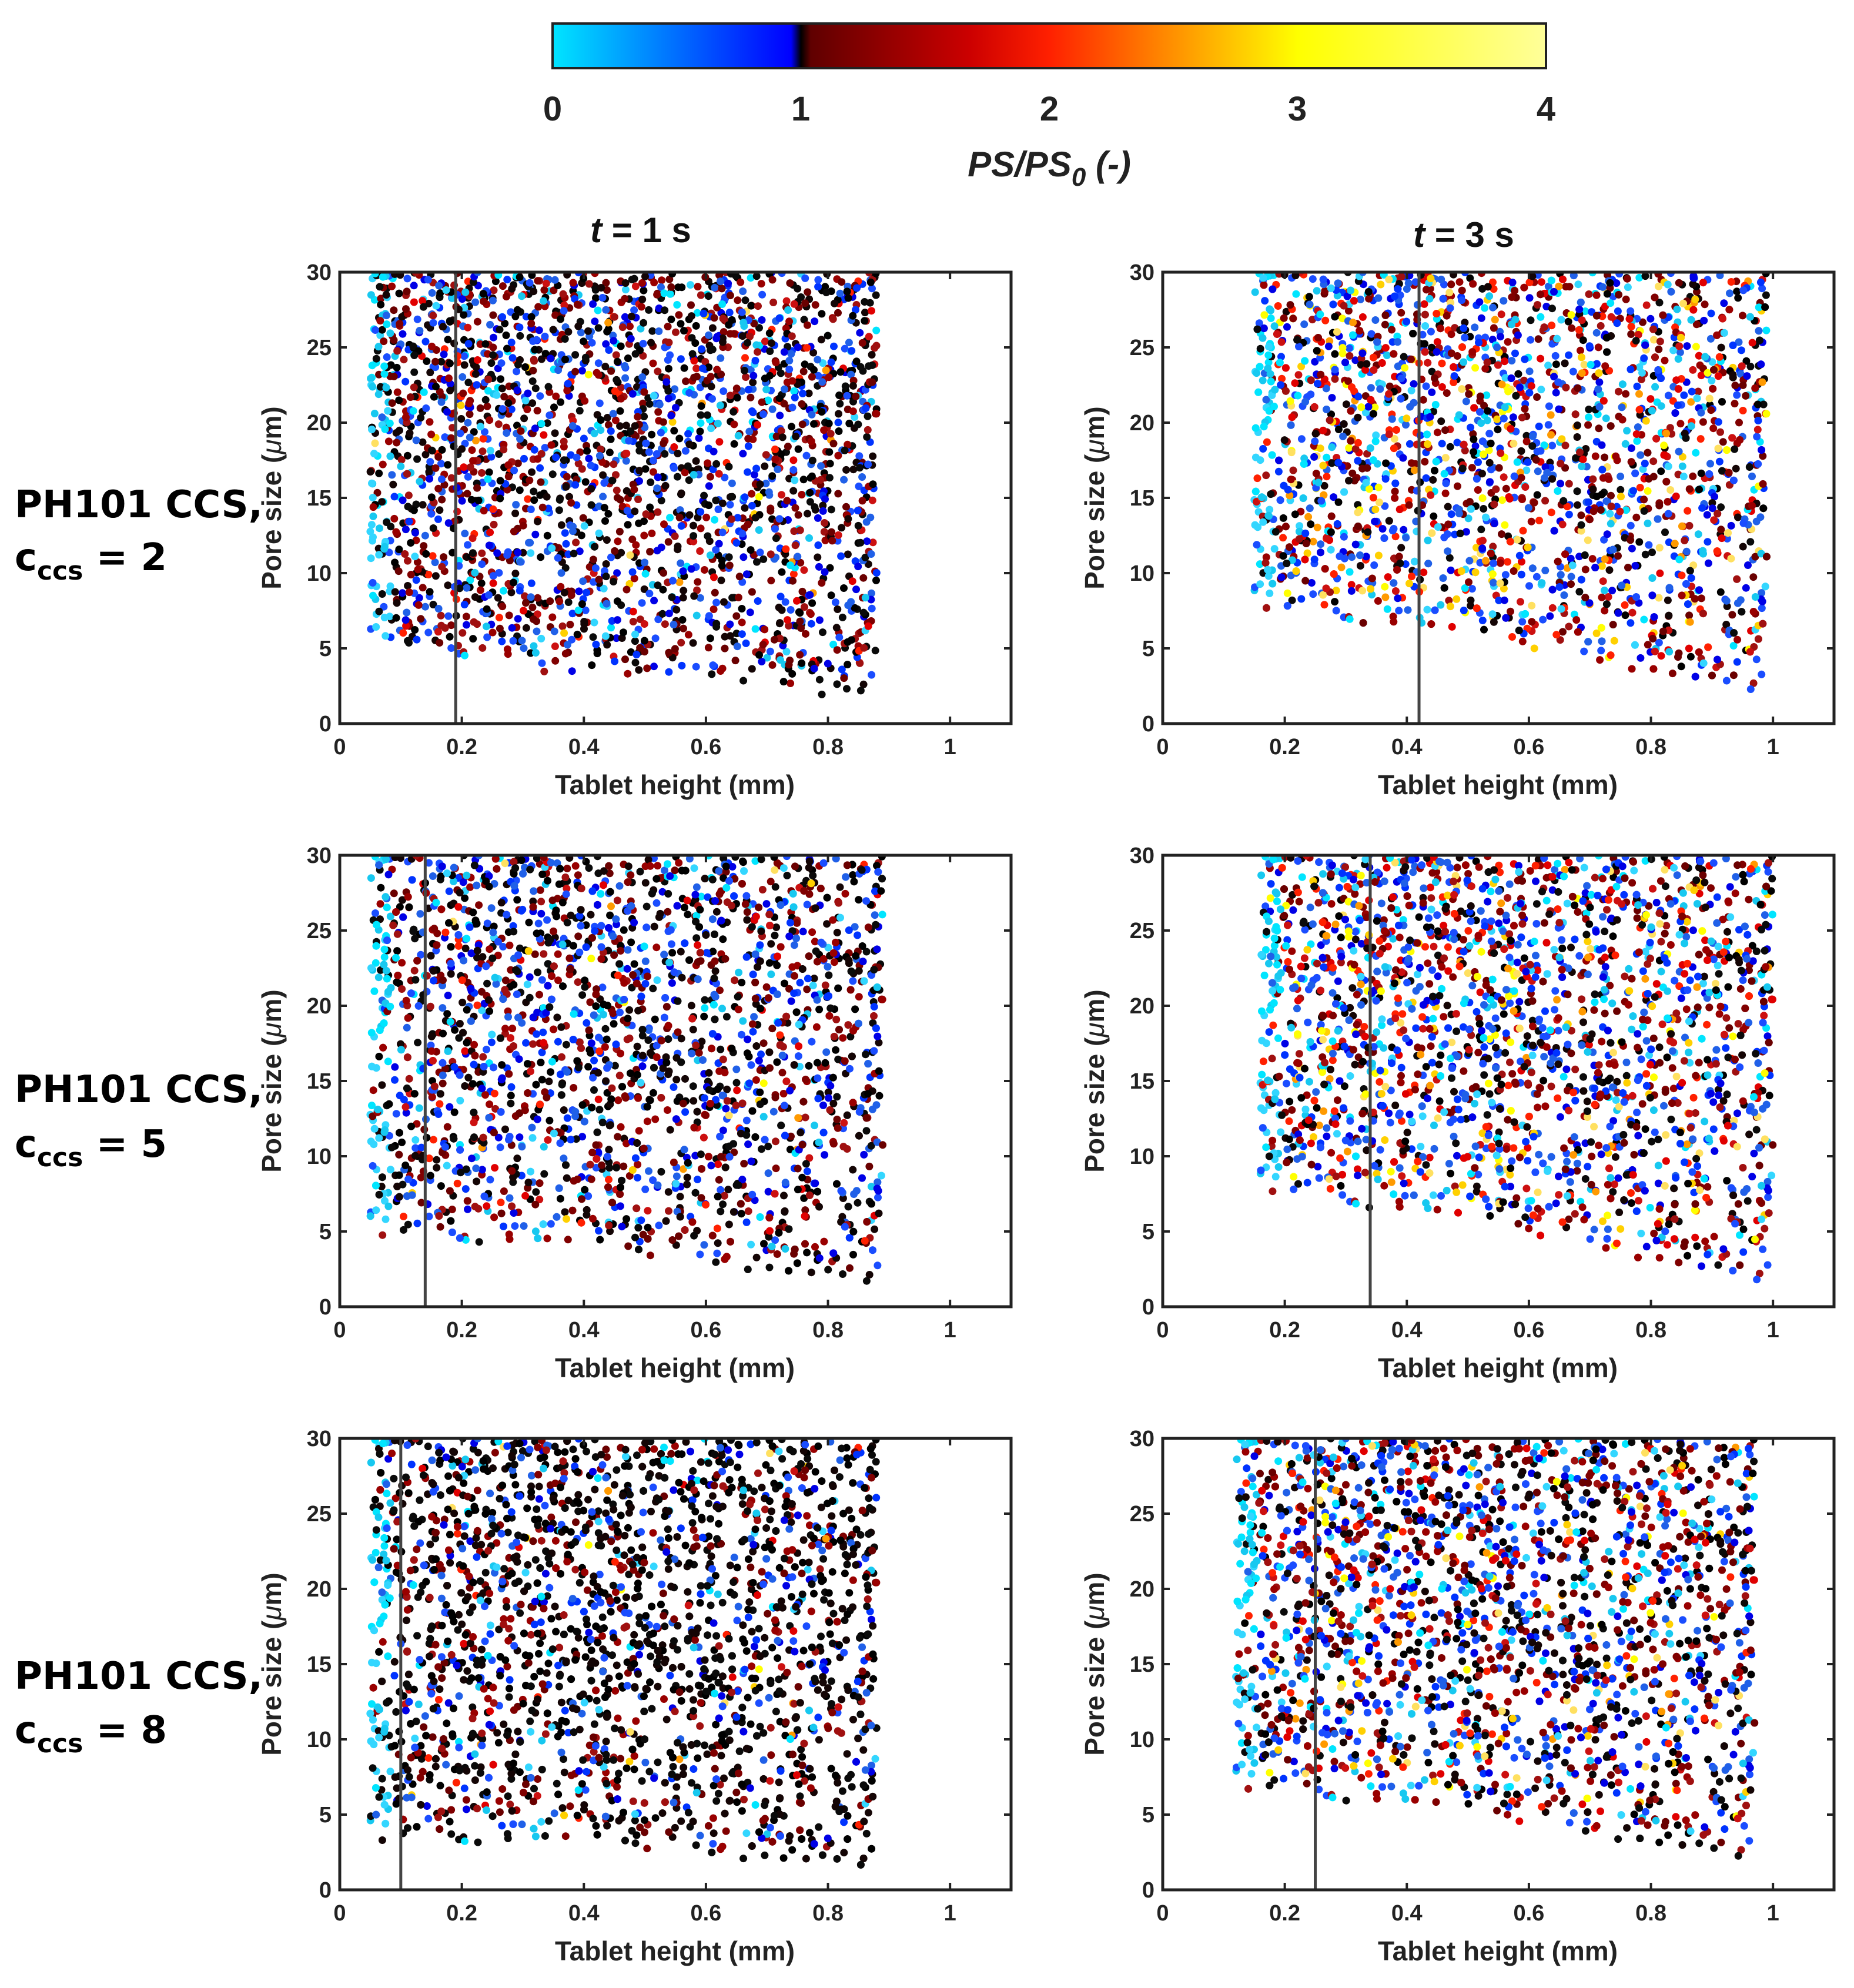 The height and width of the screenshot is (1988, 1854). What do you see at coordinates (60, 571) in the screenshot?
I see `row-label-ccs-2-sub: ccs` at bounding box center [60, 571].